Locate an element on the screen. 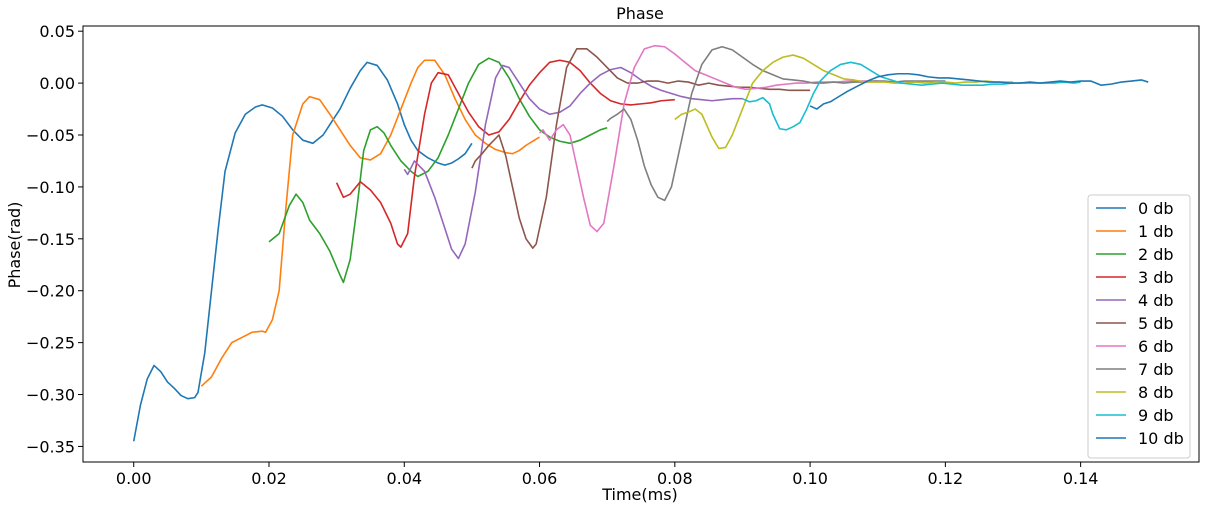 The height and width of the screenshot is (508, 1205). y-tick-label-8: 0.05 is located at coordinates (57, 31).